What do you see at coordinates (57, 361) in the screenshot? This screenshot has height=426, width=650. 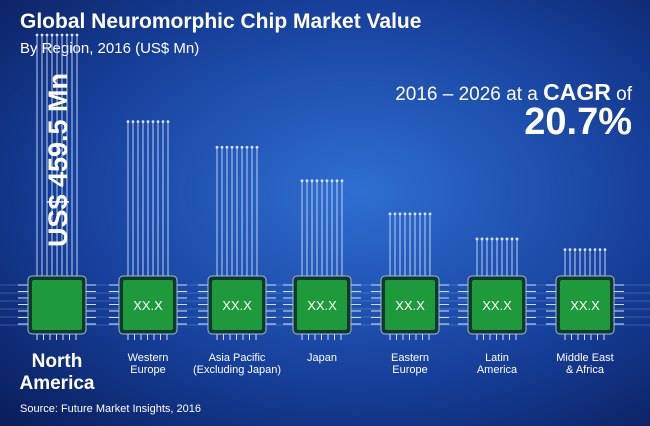 I see `category-label: North` at bounding box center [57, 361].